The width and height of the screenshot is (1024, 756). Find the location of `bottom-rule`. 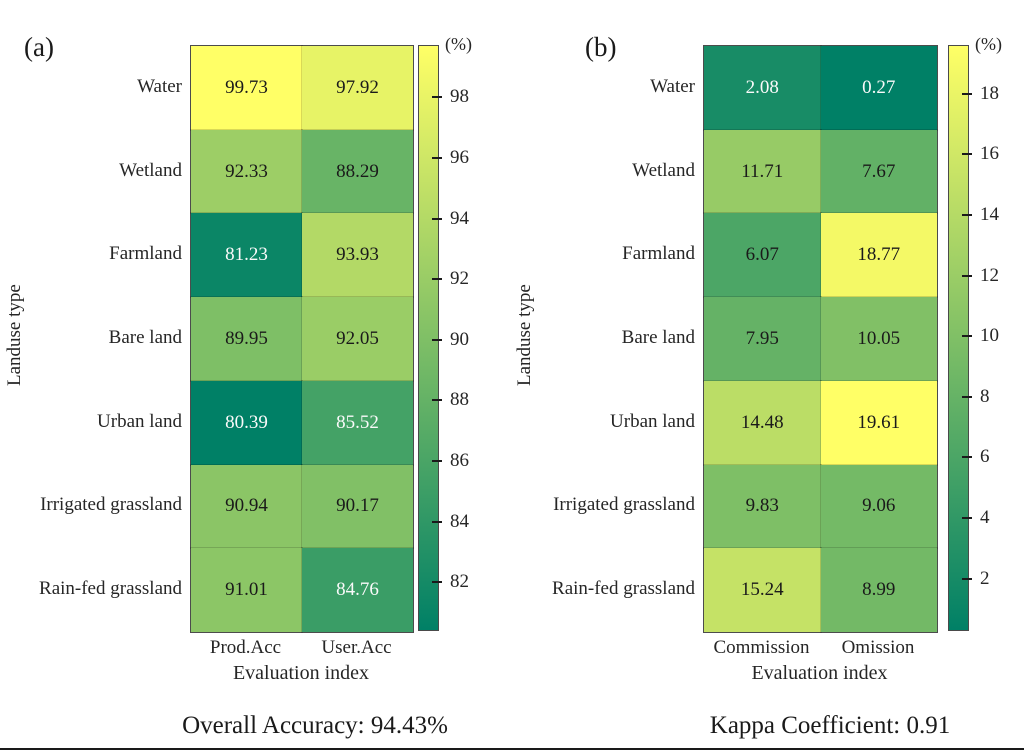

bottom-rule is located at coordinates (512, 749).